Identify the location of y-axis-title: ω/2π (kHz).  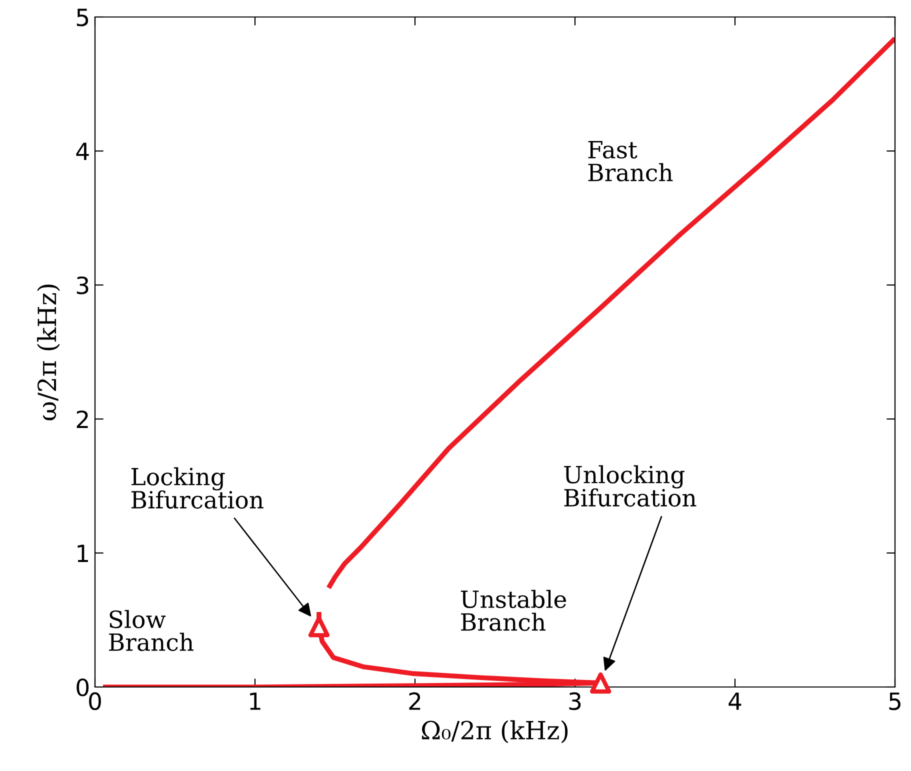
(48, 352).